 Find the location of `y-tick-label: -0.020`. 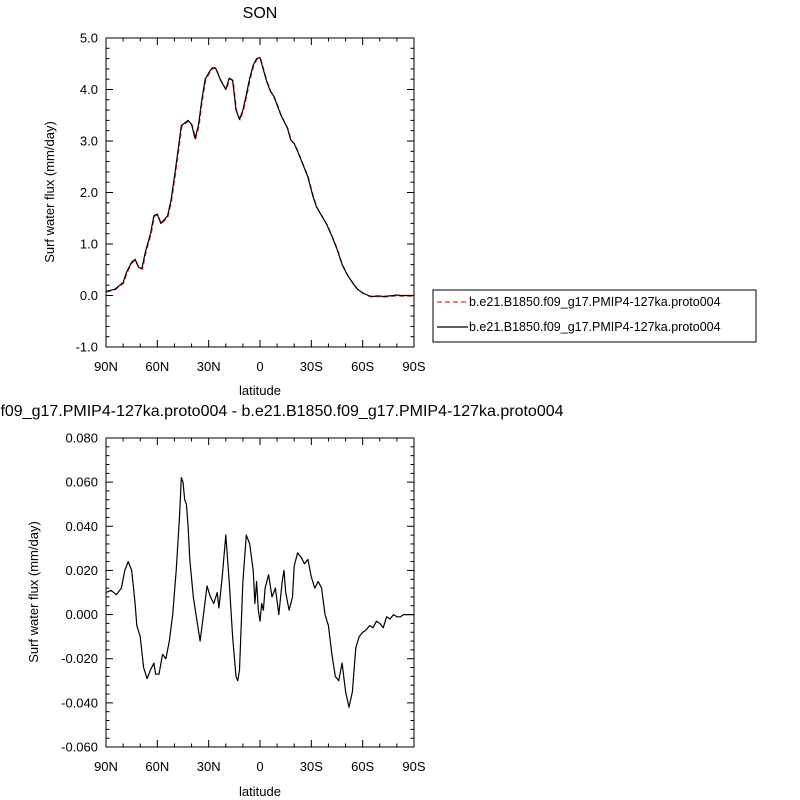

y-tick-label: -0.020 is located at coordinates (79, 658).